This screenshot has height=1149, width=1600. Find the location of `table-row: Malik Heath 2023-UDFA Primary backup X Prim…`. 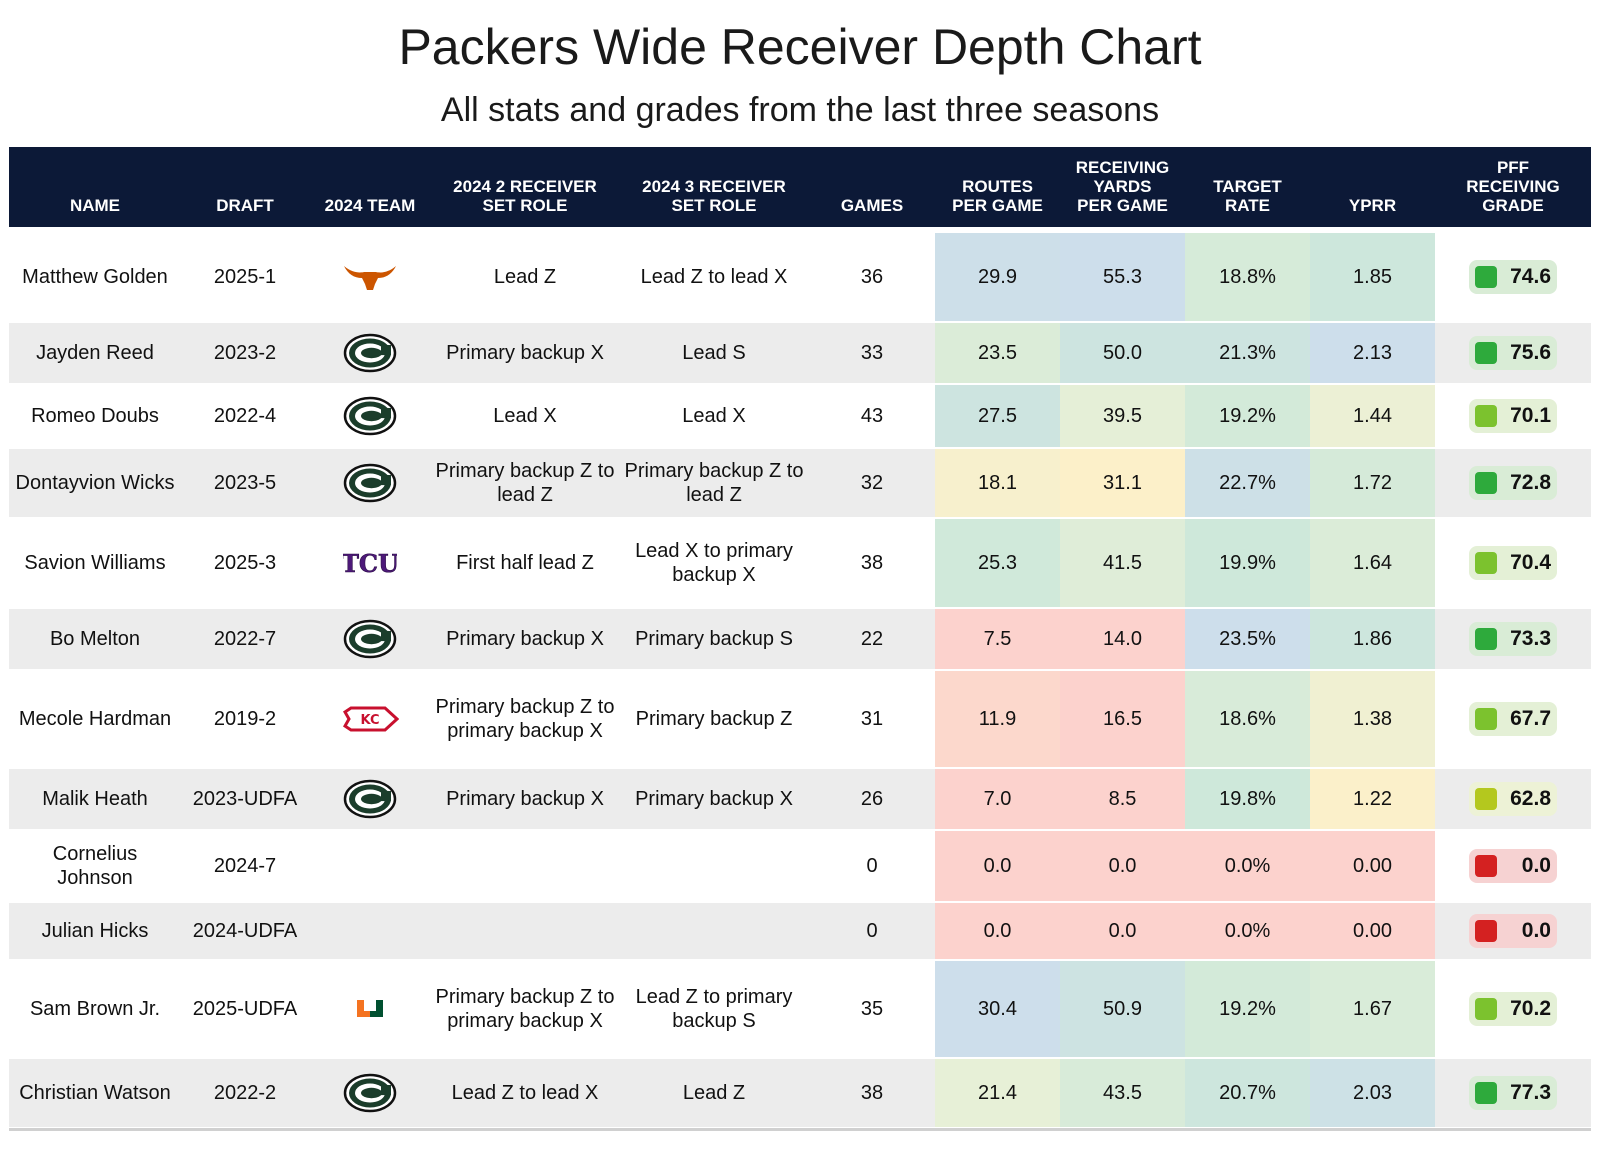

table-row: Malik Heath 2023-UDFA Primary backup X Prim… is located at coordinates (800, 799).